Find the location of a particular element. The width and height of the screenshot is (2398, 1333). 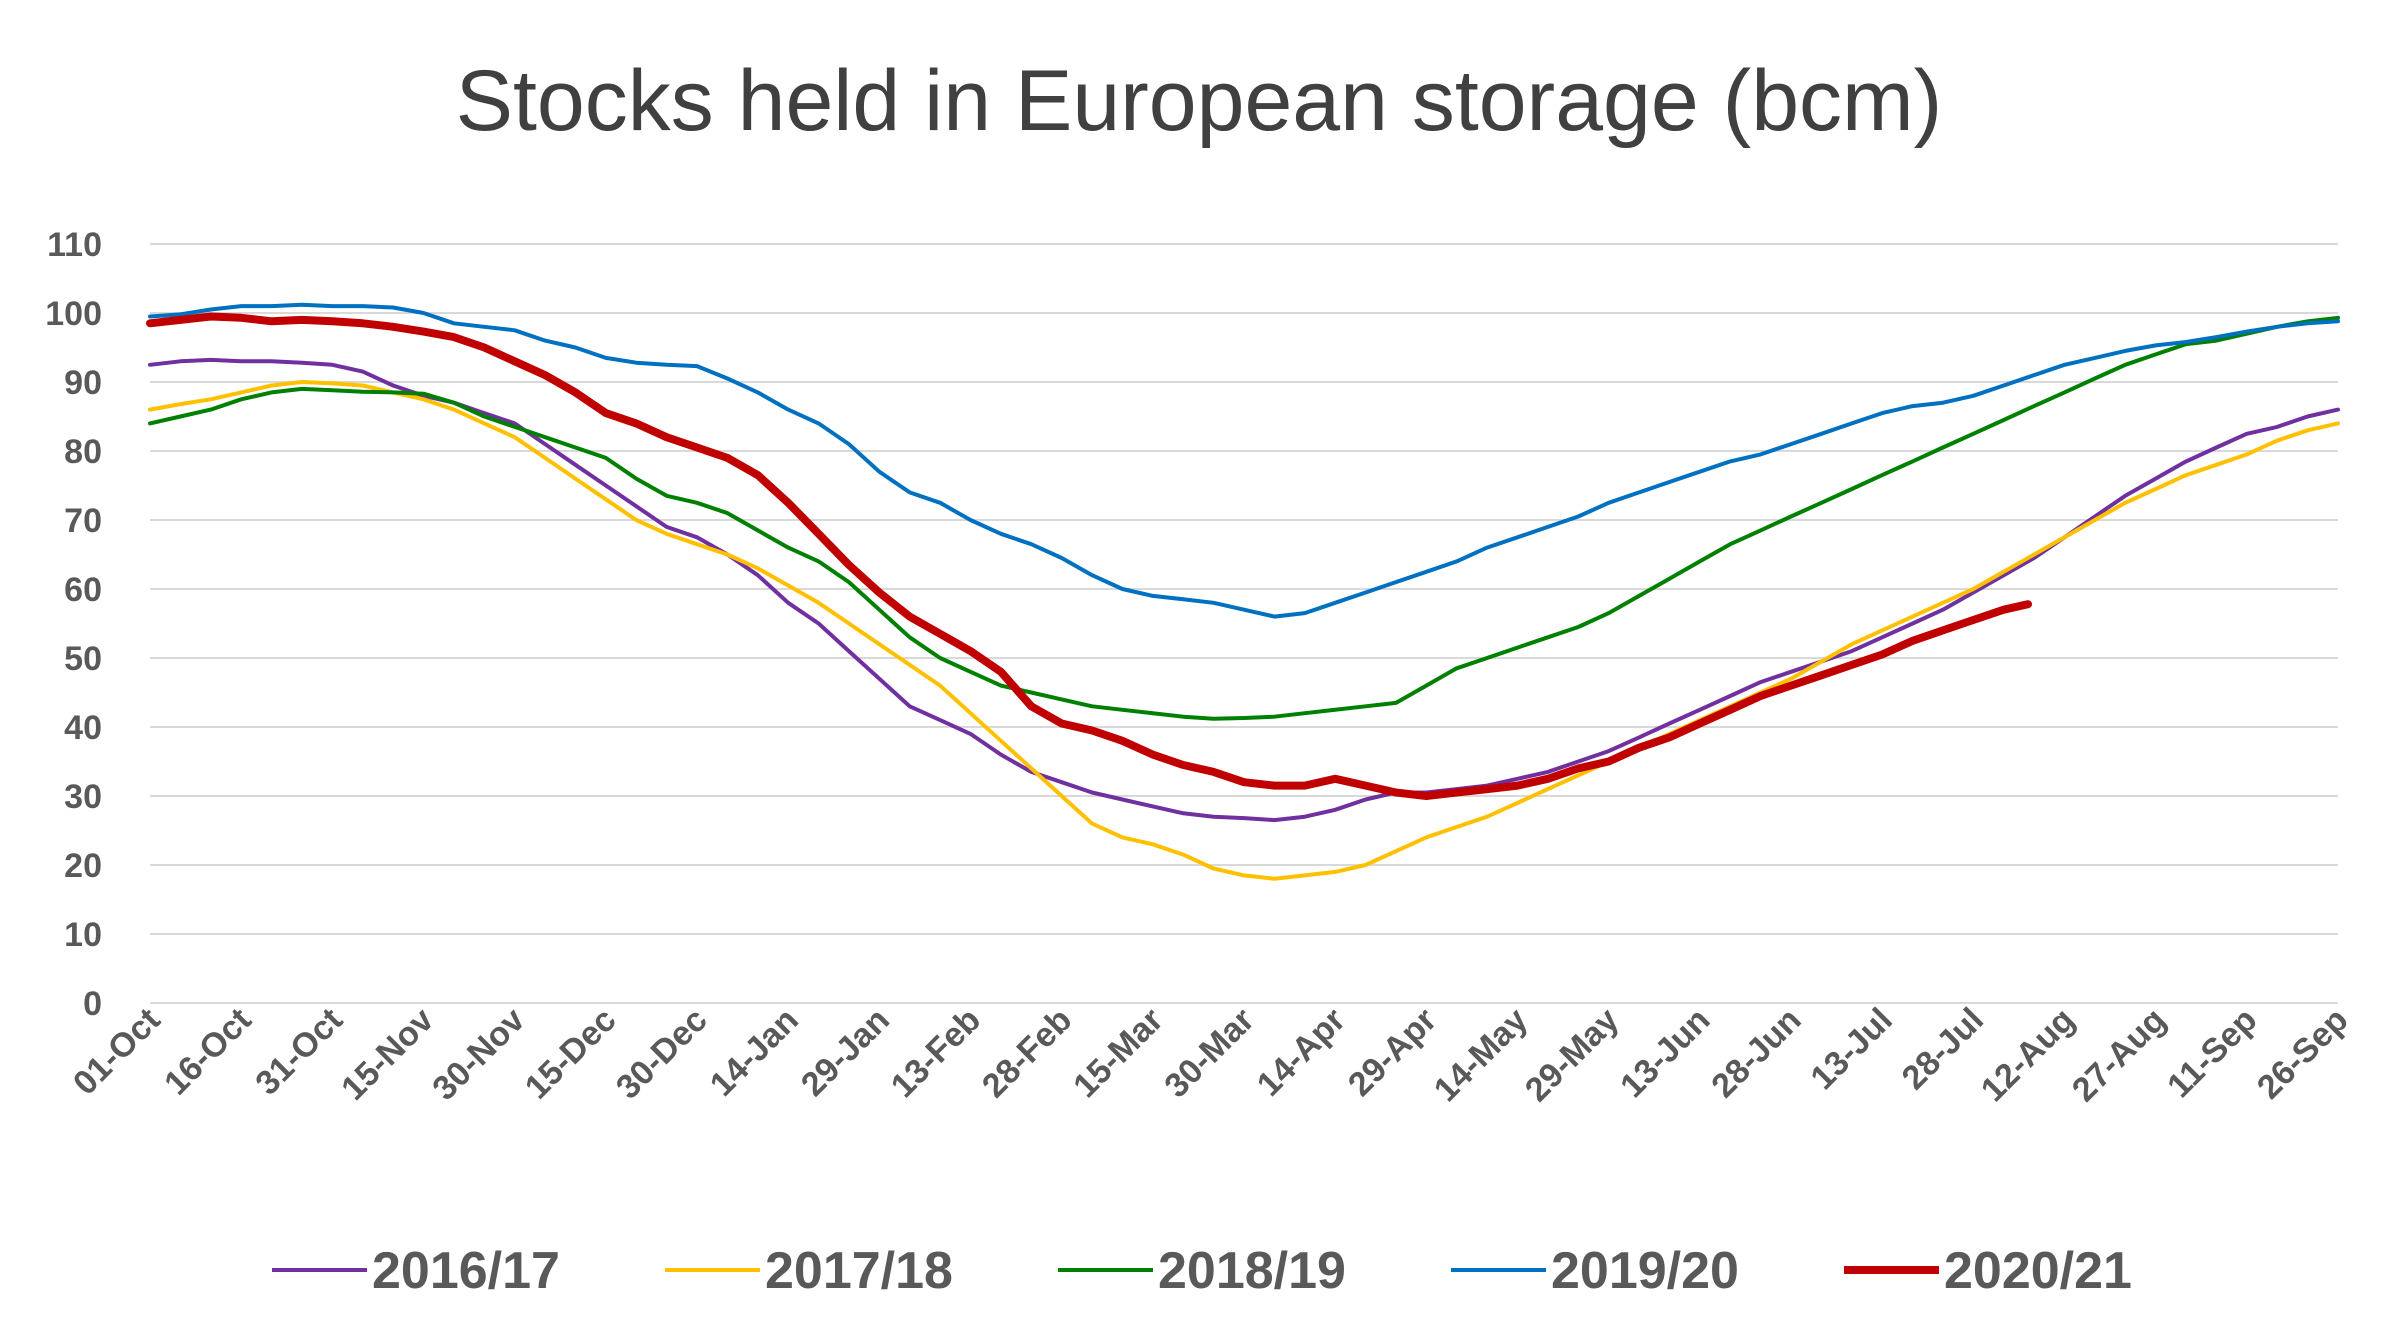

x-tick-label: 30-Mar is located at coordinates (1209, 1053).